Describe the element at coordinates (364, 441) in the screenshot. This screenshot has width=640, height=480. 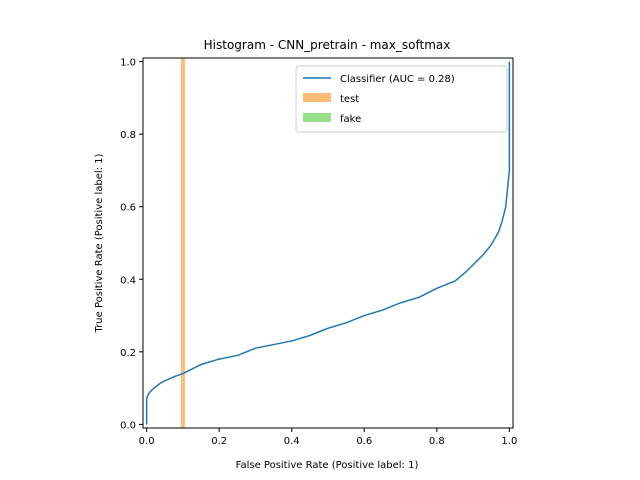
I see `x-tick-label: 0.6` at that location.